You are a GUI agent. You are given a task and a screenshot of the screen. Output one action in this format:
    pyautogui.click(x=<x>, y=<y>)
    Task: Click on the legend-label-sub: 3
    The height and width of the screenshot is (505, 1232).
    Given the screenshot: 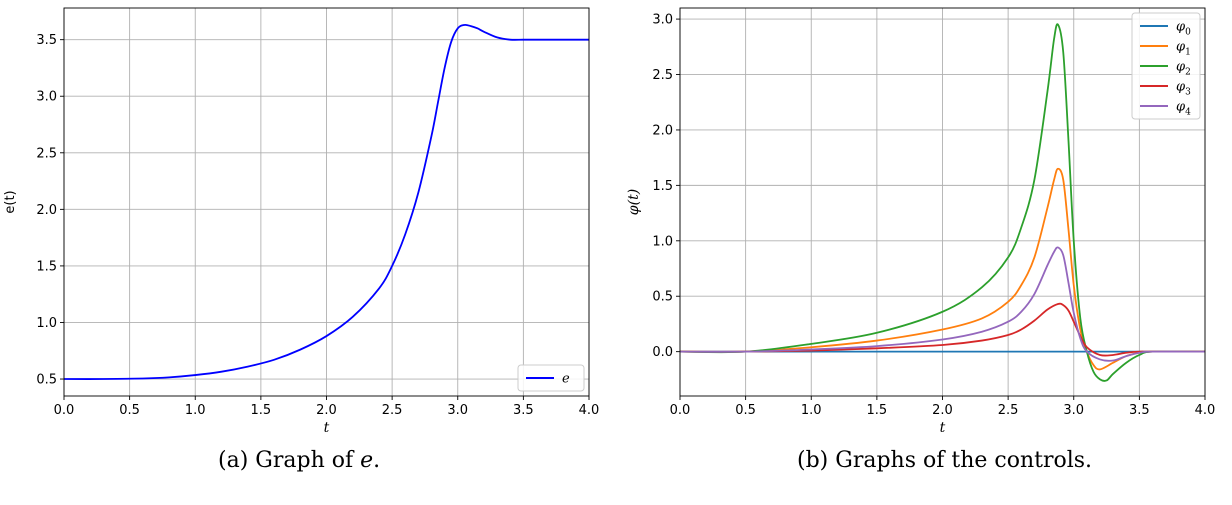 What is the action you would take?
    pyautogui.click(x=1188, y=93)
    